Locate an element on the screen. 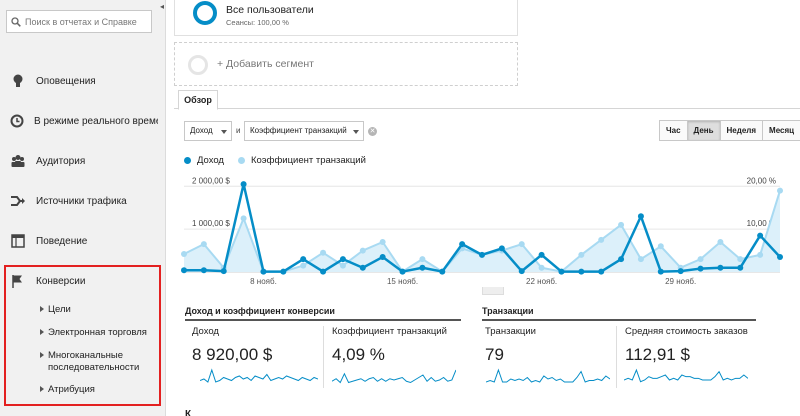 This screenshot has width=800, height=416. metric2-select: Коэффициент транзакций is located at coordinates (304, 131).